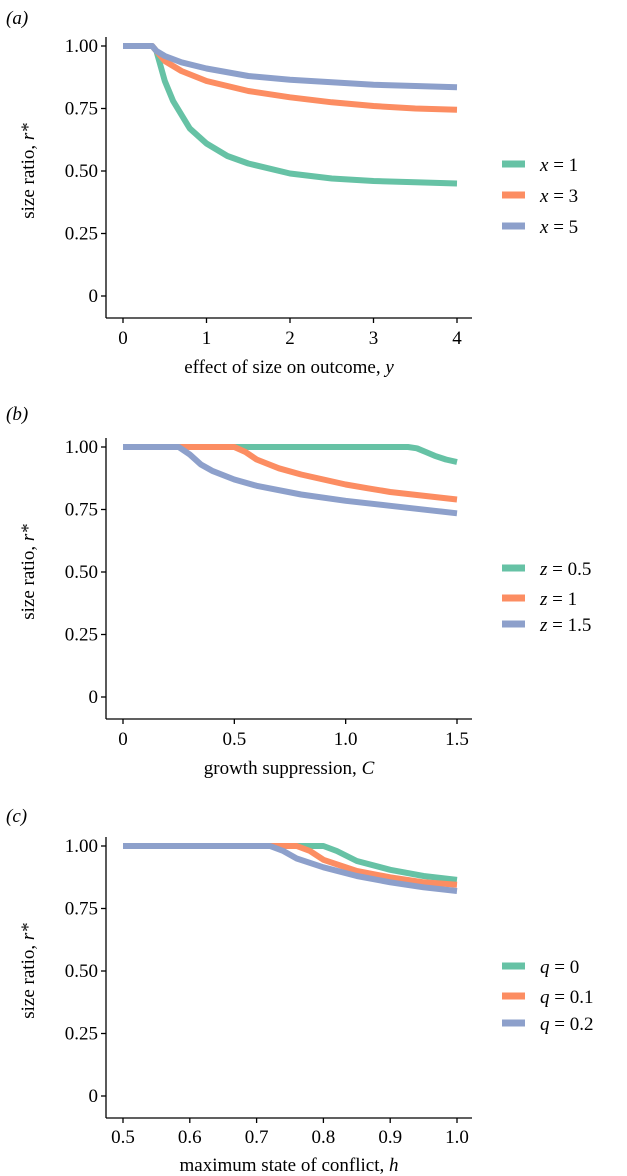 The height and width of the screenshot is (1176, 627). What do you see at coordinates (290, 338) in the screenshot?
I see `x-tick-label: 2` at bounding box center [290, 338].